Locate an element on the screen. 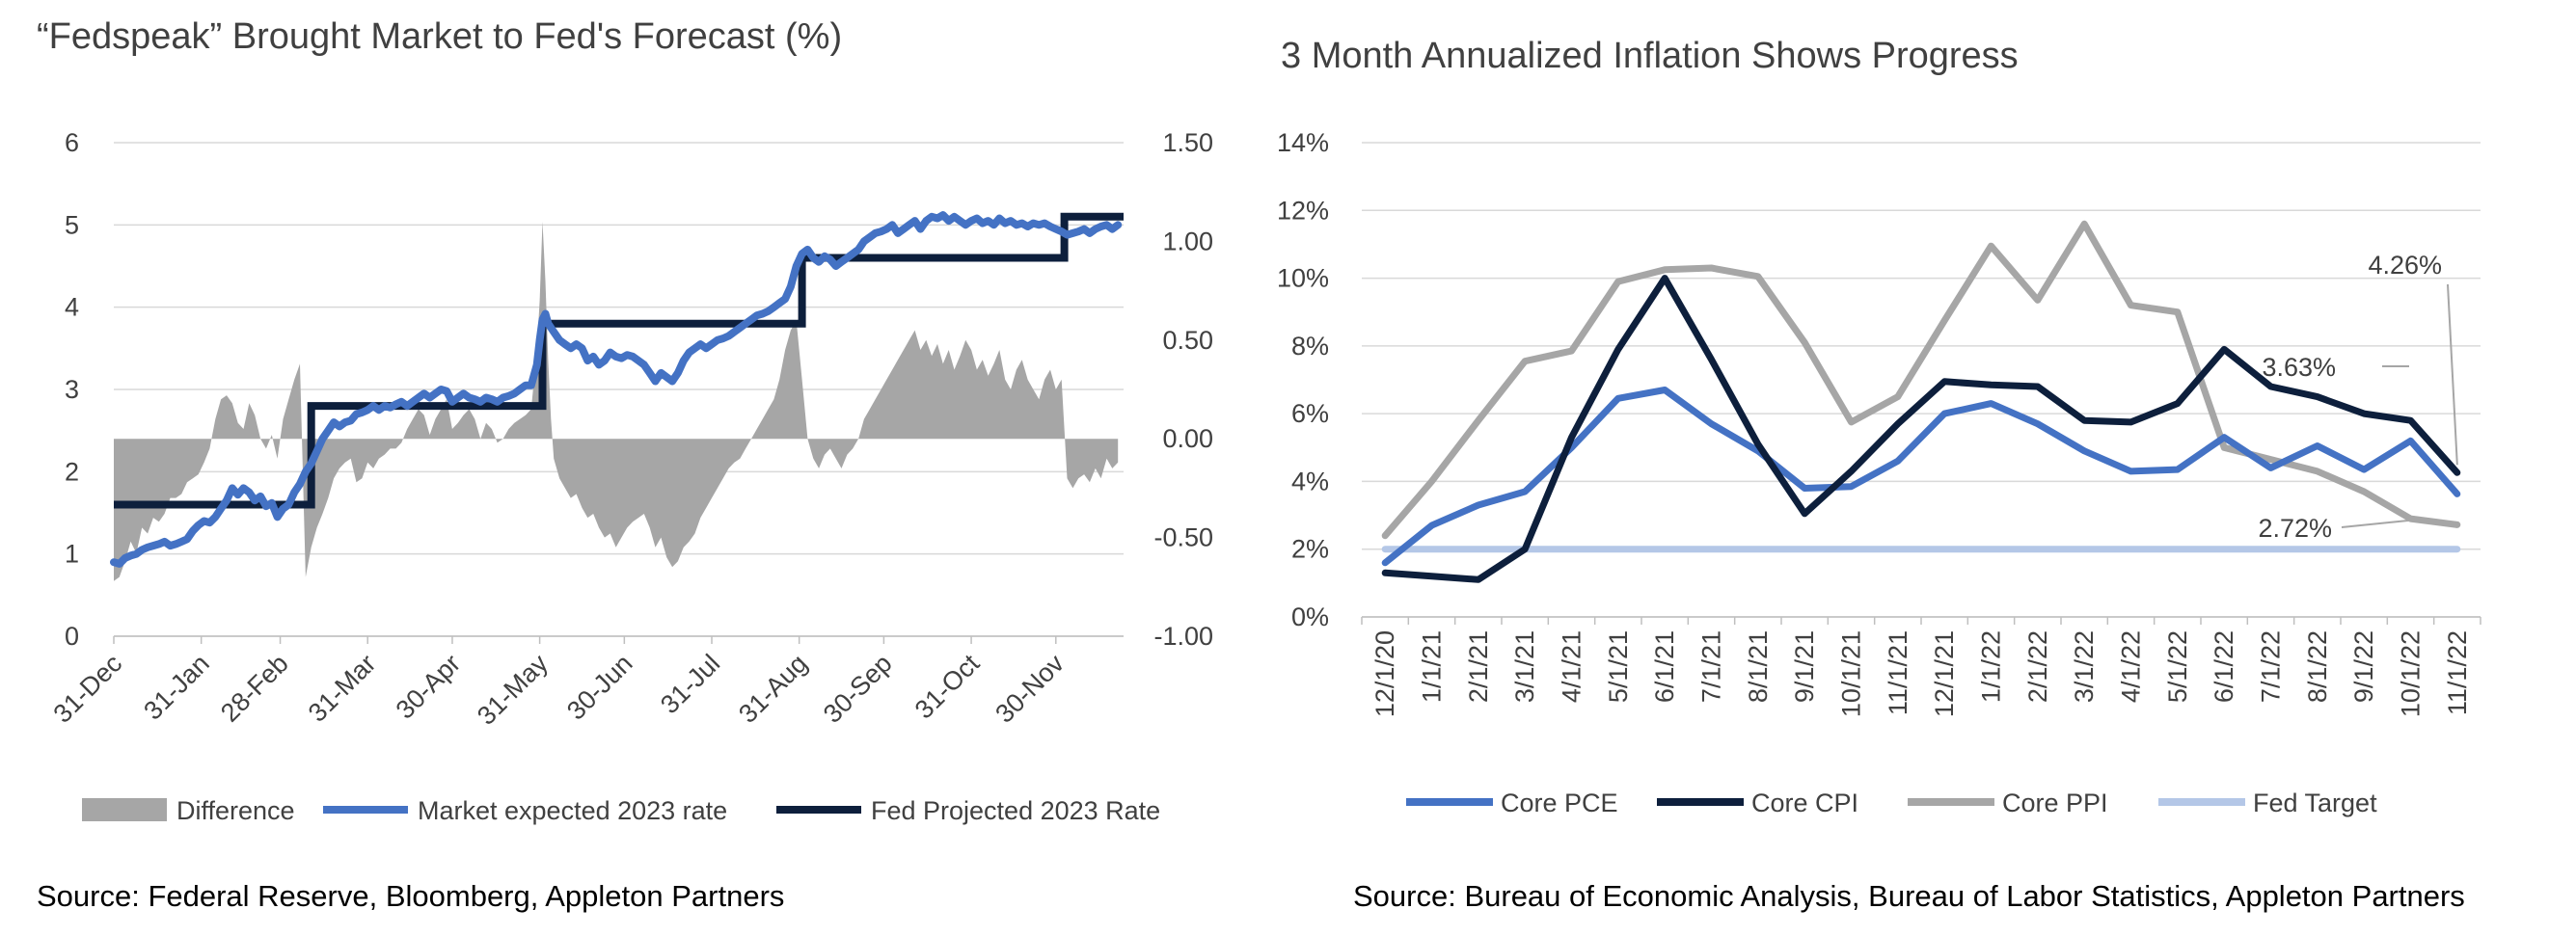  x-tick-label: 31-Jan is located at coordinates (176, 688).